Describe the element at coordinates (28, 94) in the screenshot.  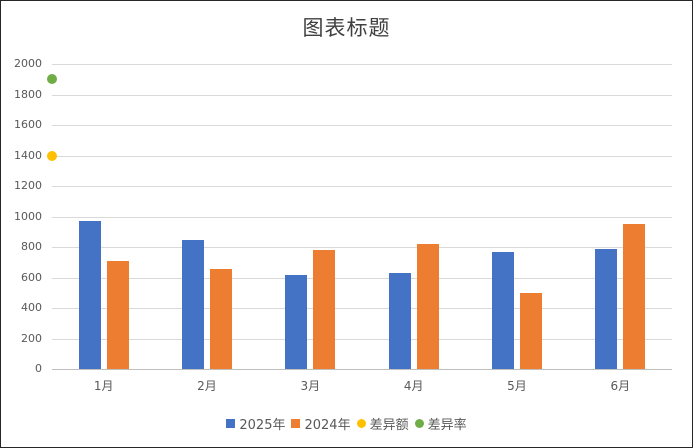
I see `y-tick-label: 1800` at that location.